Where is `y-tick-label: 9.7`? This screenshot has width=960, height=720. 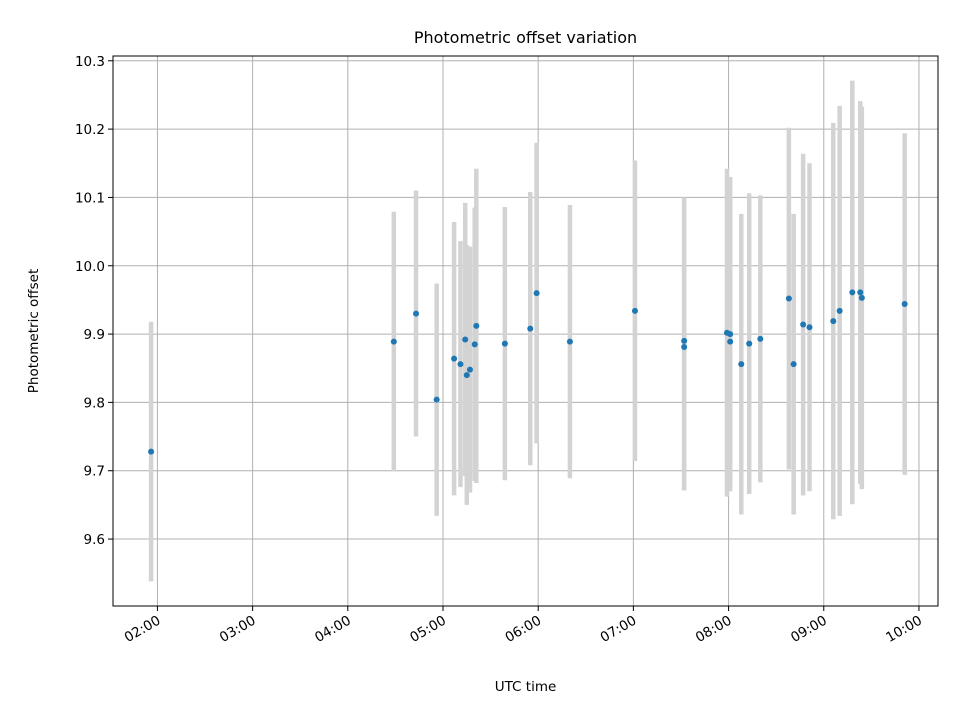
y-tick-label: 9.7 is located at coordinates (94, 472).